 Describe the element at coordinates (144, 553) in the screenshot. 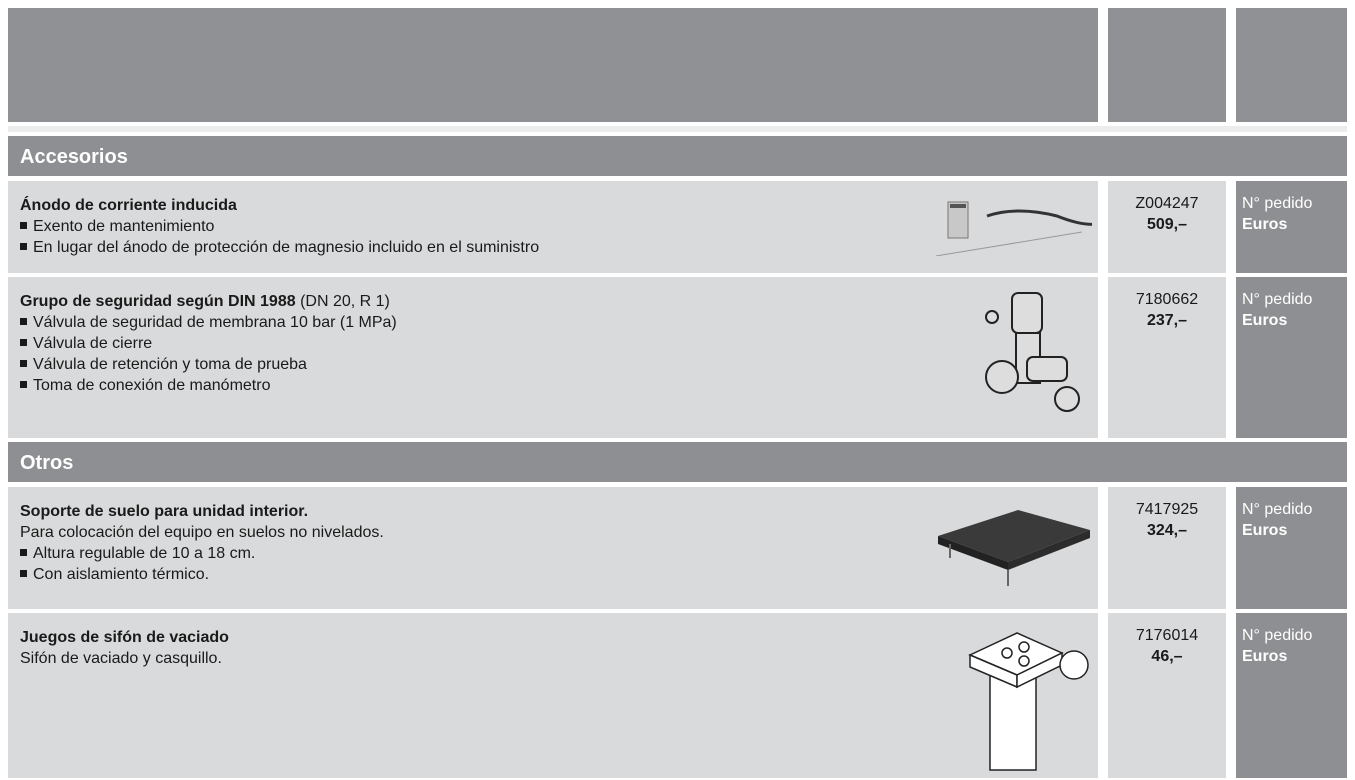

I see `bullet-text: Altura regulable de 10 a 18 cm.` at that location.